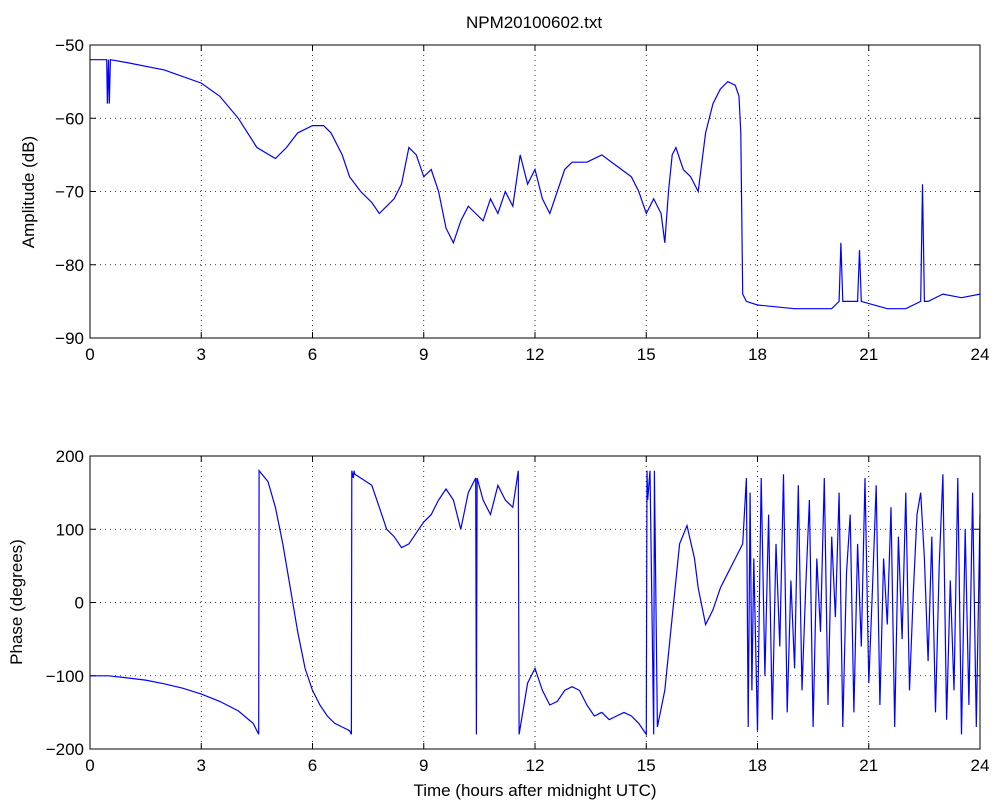 This screenshot has width=998, height=806. I want to click on phase-x-tick-label: 24, so click(980, 765).